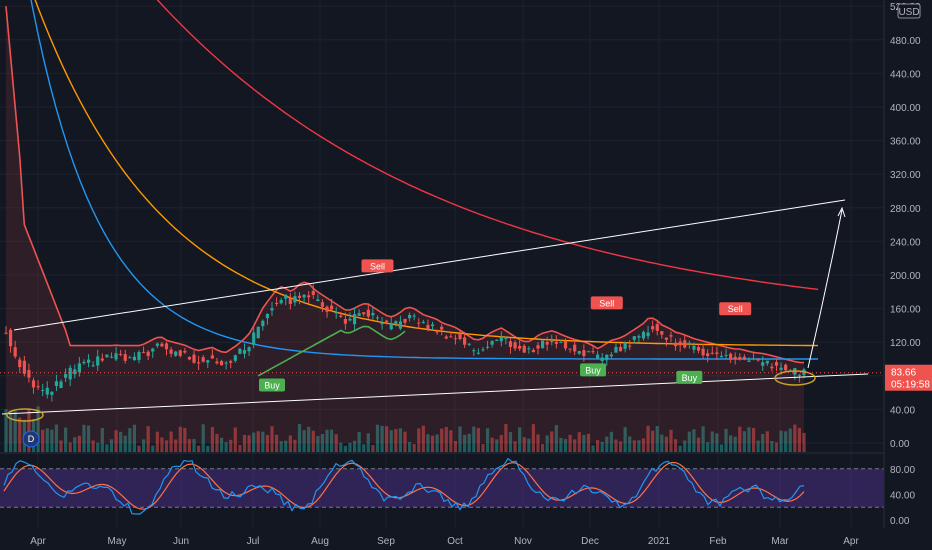  What do you see at coordinates (377, 266) in the screenshot?
I see `signal-sell-box` at bounding box center [377, 266].